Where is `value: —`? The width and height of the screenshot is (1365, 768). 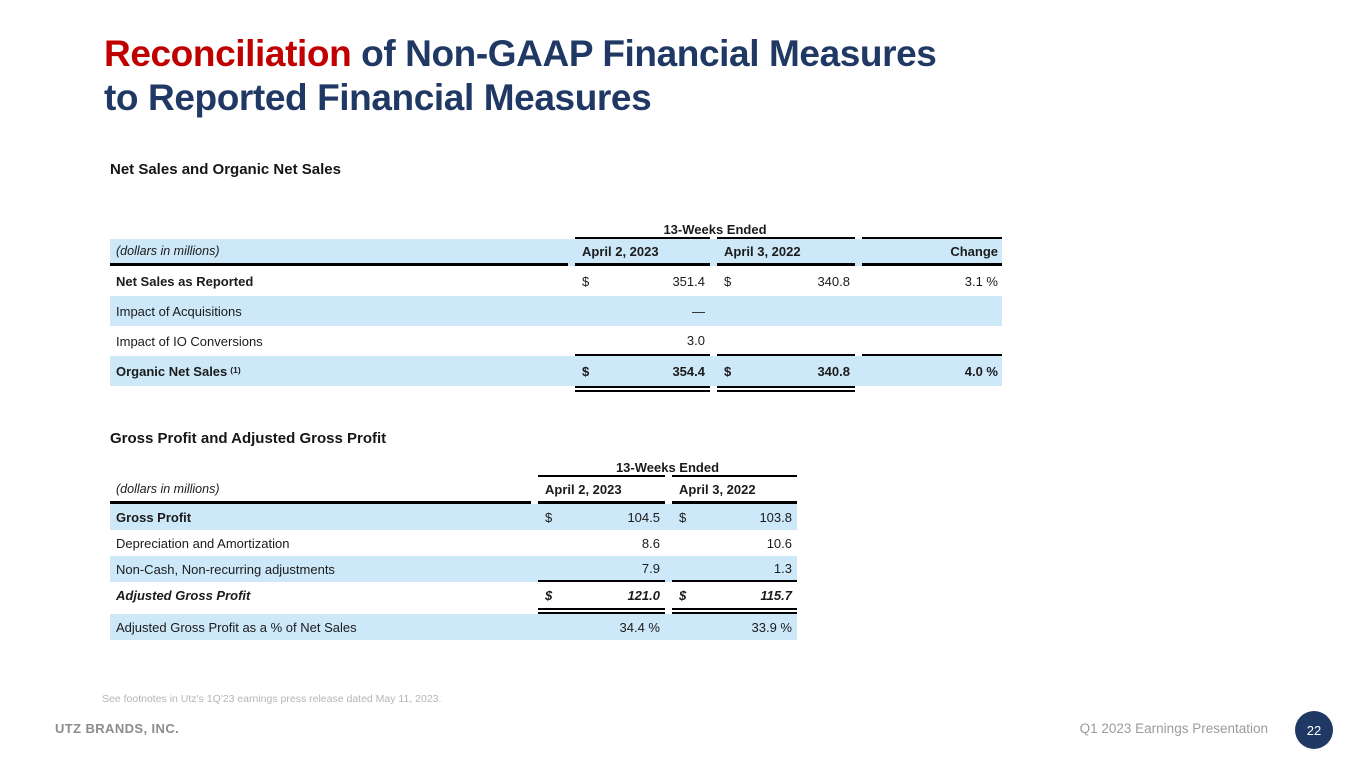
value: — is located at coordinates (698, 311).